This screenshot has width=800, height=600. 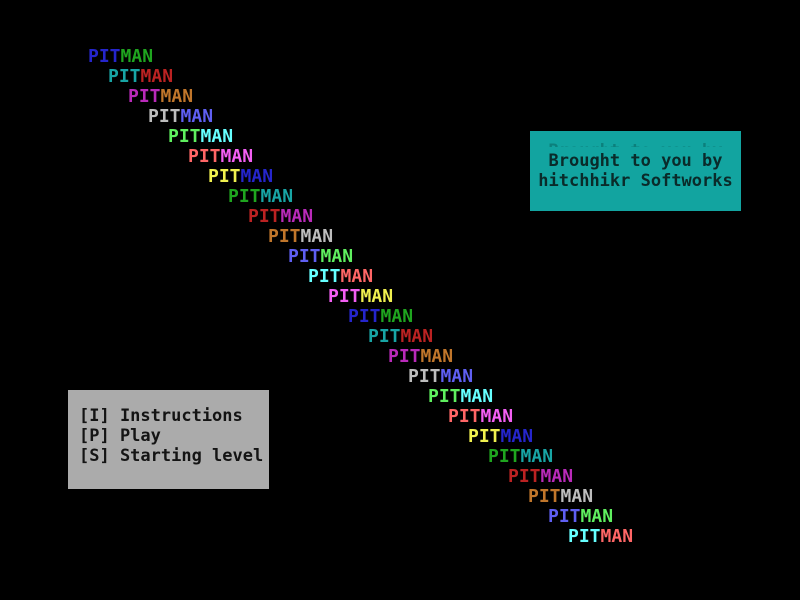 What do you see at coordinates (120, 436) in the screenshot?
I see `menu-item-play: [P] Play` at bounding box center [120, 436].